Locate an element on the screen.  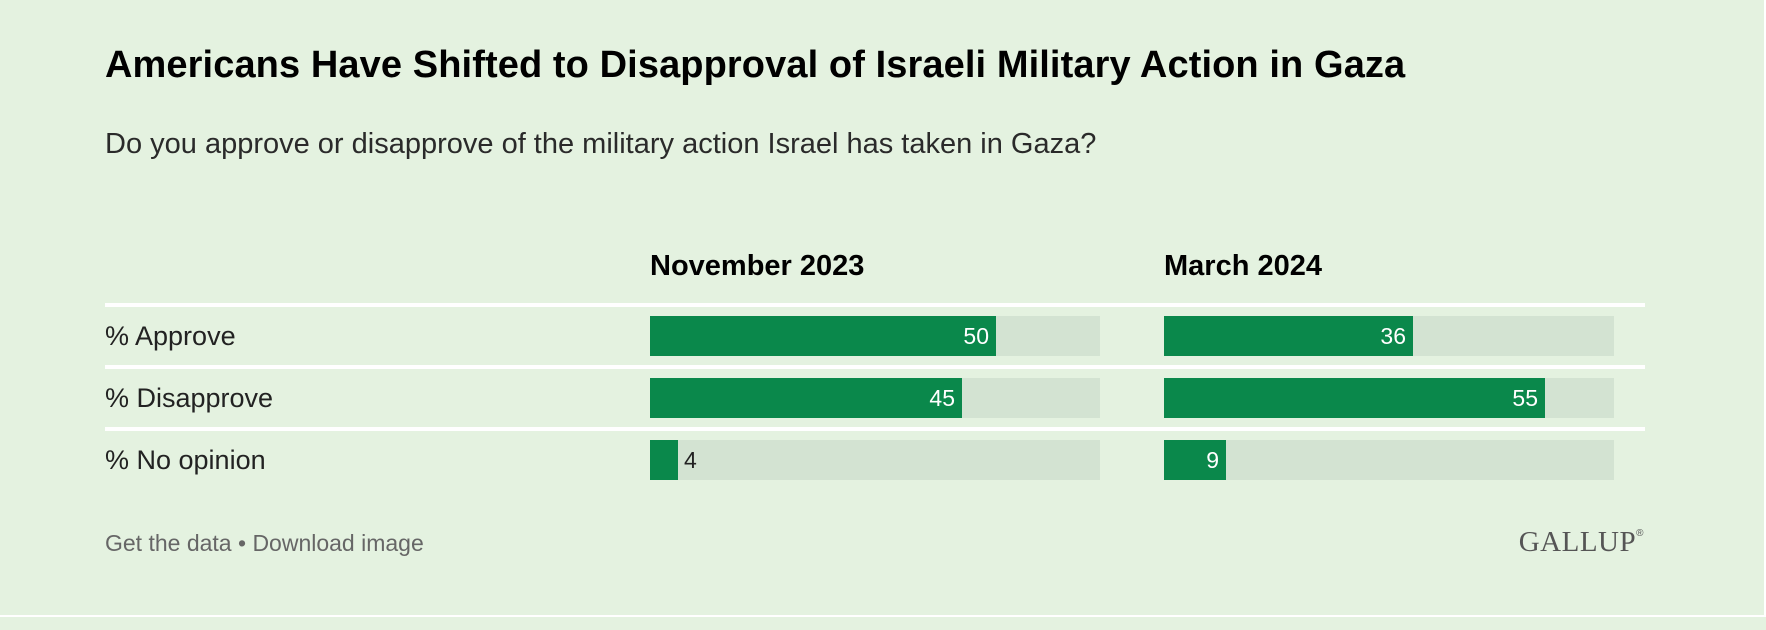
data-label: 45 is located at coordinates (942, 398).